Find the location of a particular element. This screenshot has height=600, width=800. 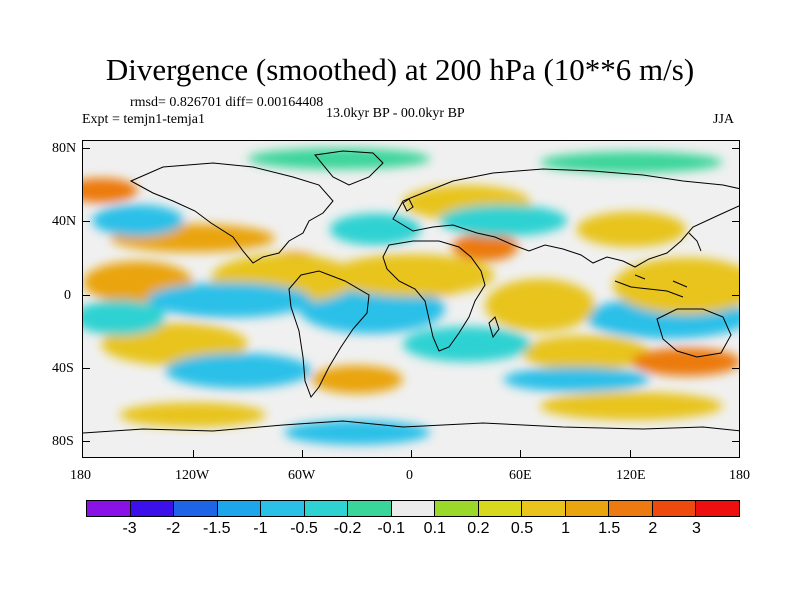

coast-antarctica is located at coordinates (411, 427).